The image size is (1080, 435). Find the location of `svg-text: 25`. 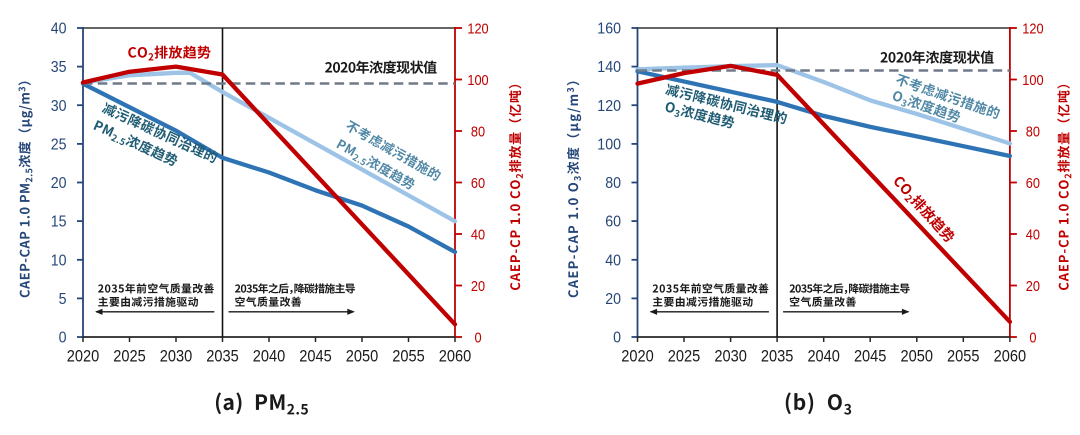

svg-text: 25 is located at coordinates (59, 145).